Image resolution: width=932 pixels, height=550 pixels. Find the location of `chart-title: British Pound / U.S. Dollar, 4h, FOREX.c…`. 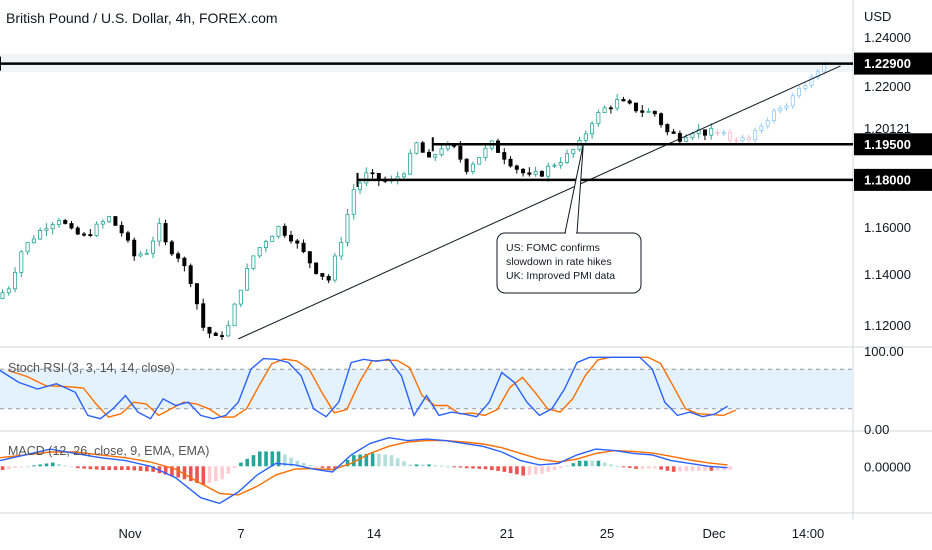

chart-title: British Pound / U.S. Dollar, 4h, FOREX.c… is located at coordinates (142, 18).